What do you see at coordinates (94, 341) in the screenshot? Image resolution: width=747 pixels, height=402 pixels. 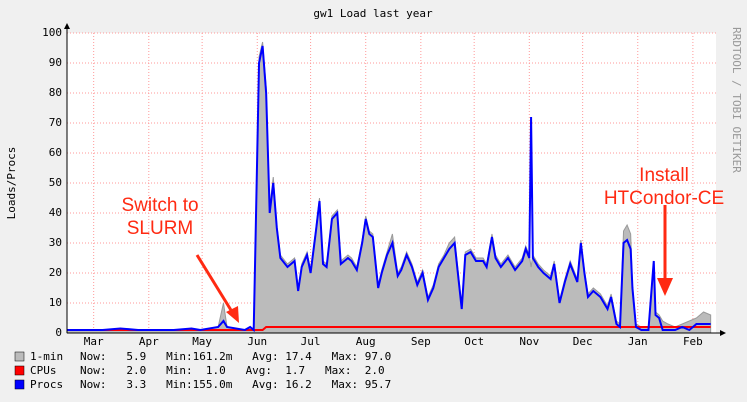 I see `x-tick-label: Mar` at bounding box center [94, 341].